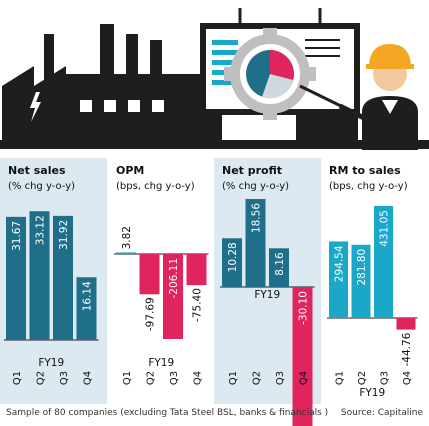  I want to click on value-label-rm-to-sales-q3: 431.05, so click(385, 228).